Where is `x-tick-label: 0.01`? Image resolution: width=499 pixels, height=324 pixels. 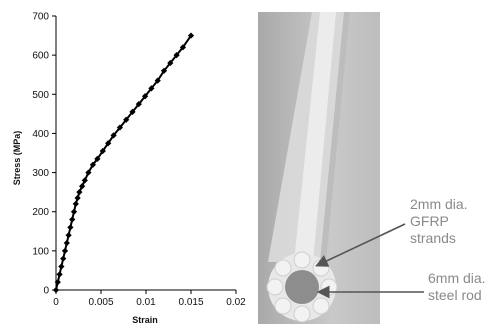
x-tick-label: 0.01 is located at coordinates (146, 302).